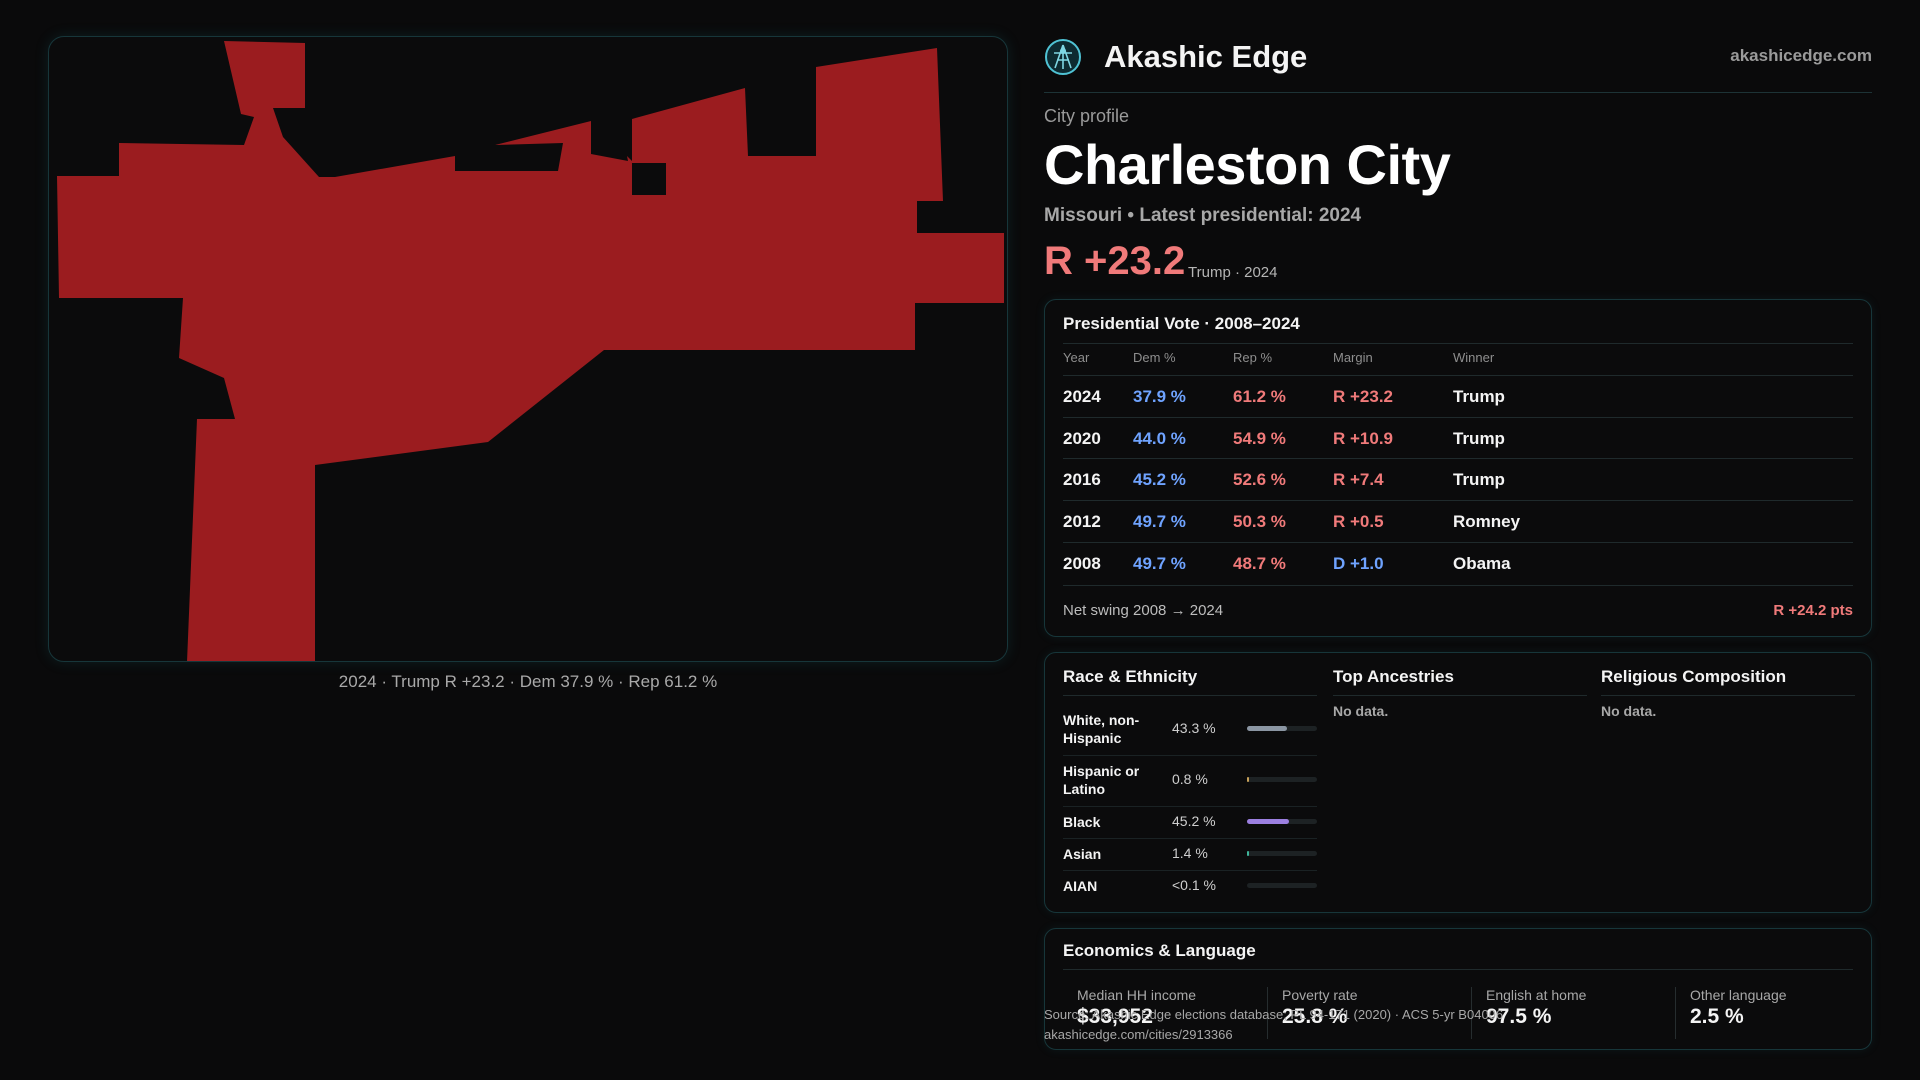 The height and width of the screenshot is (1080, 1920). I want to click on stat-english-at-home: English at home 97.5 %, so click(1564, 1013).